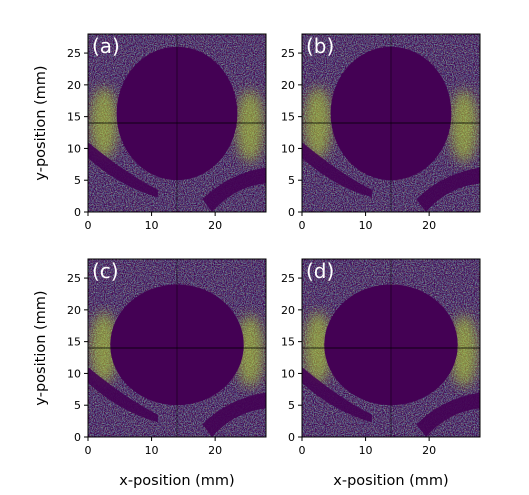 This screenshot has width=529, height=495. What do you see at coordinates (105, 271) in the screenshot?
I see `panel-label: (c)` at bounding box center [105, 271].